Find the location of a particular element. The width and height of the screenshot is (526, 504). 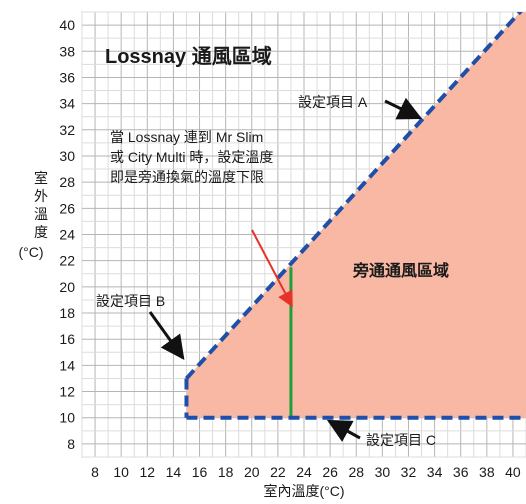

x-tick-label: 18 is located at coordinates (226, 472).